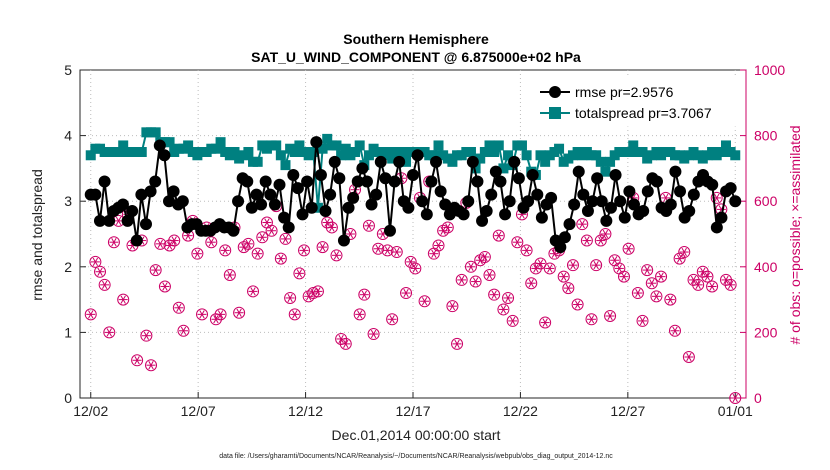 The image size is (830, 470). I want to click on y-axis-label: rmse and totalspread, so click(37, 235).